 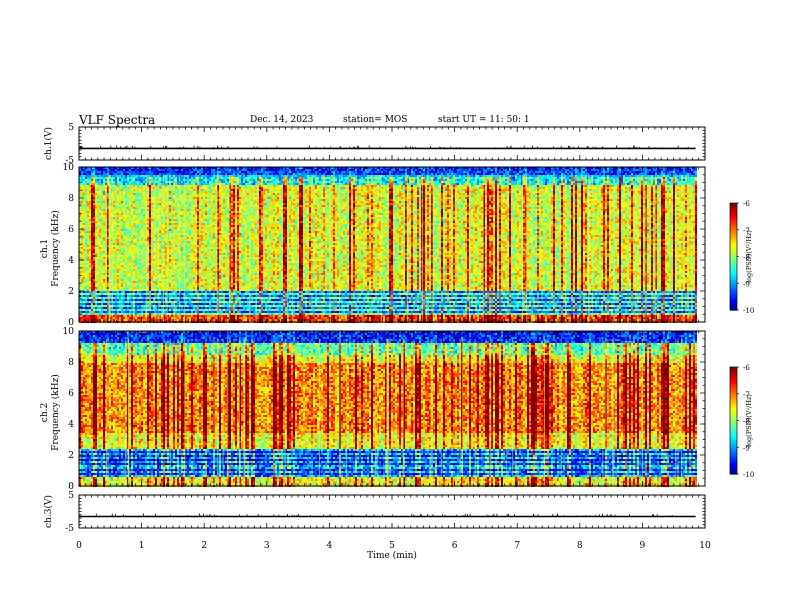 What do you see at coordinates (48, 511) in the screenshot?
I see `ch3-voltage-ylabel: ch.3(V)` at bounding box center [48, 511].